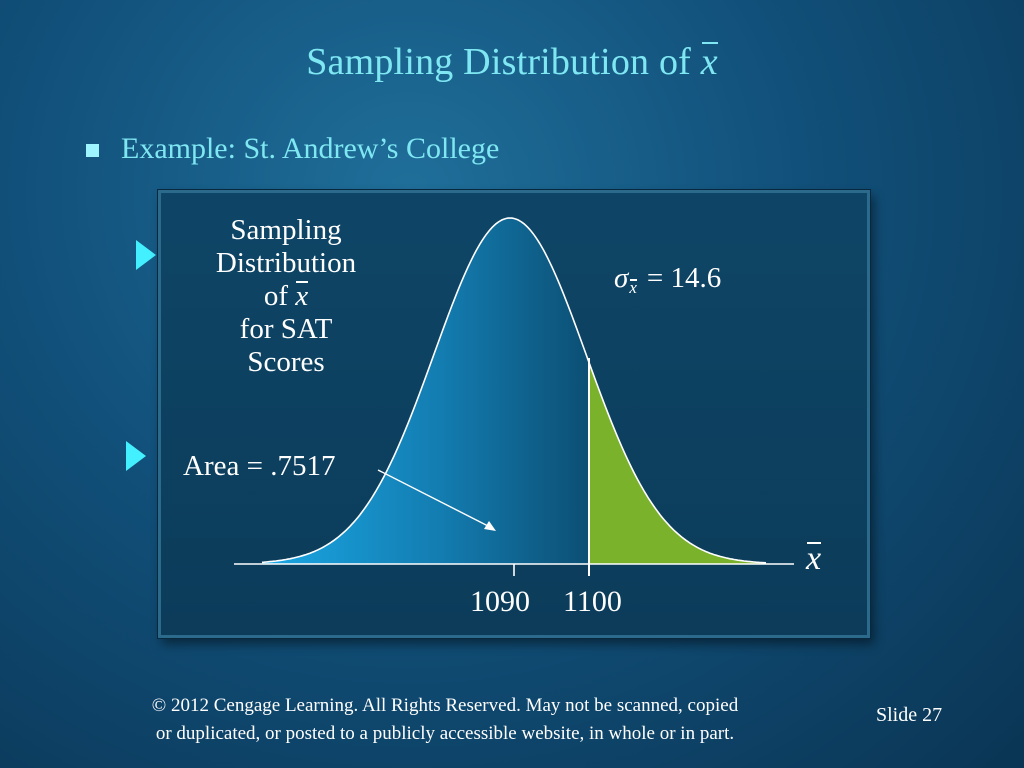 The image size is (1024, 768). What do you see at coordinates (500, 601) in the screenshot?
I see `tick-label-mean: 1090` at bounding box center [500, 601].